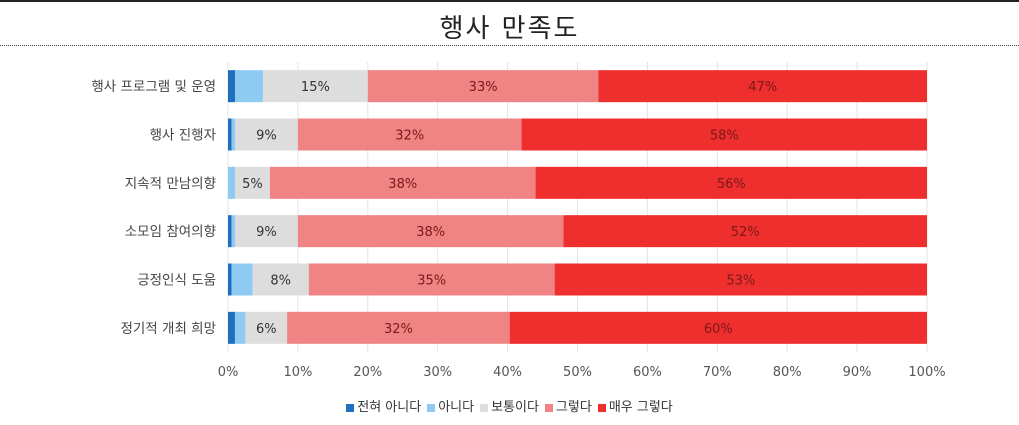 The width and height of the screenshot is (1019, 425). What do you see at coordinates (153, 87) in the screenshot?
I see `category-label: 행사 프로그램 및 운영` at bounding box center [153, 87].